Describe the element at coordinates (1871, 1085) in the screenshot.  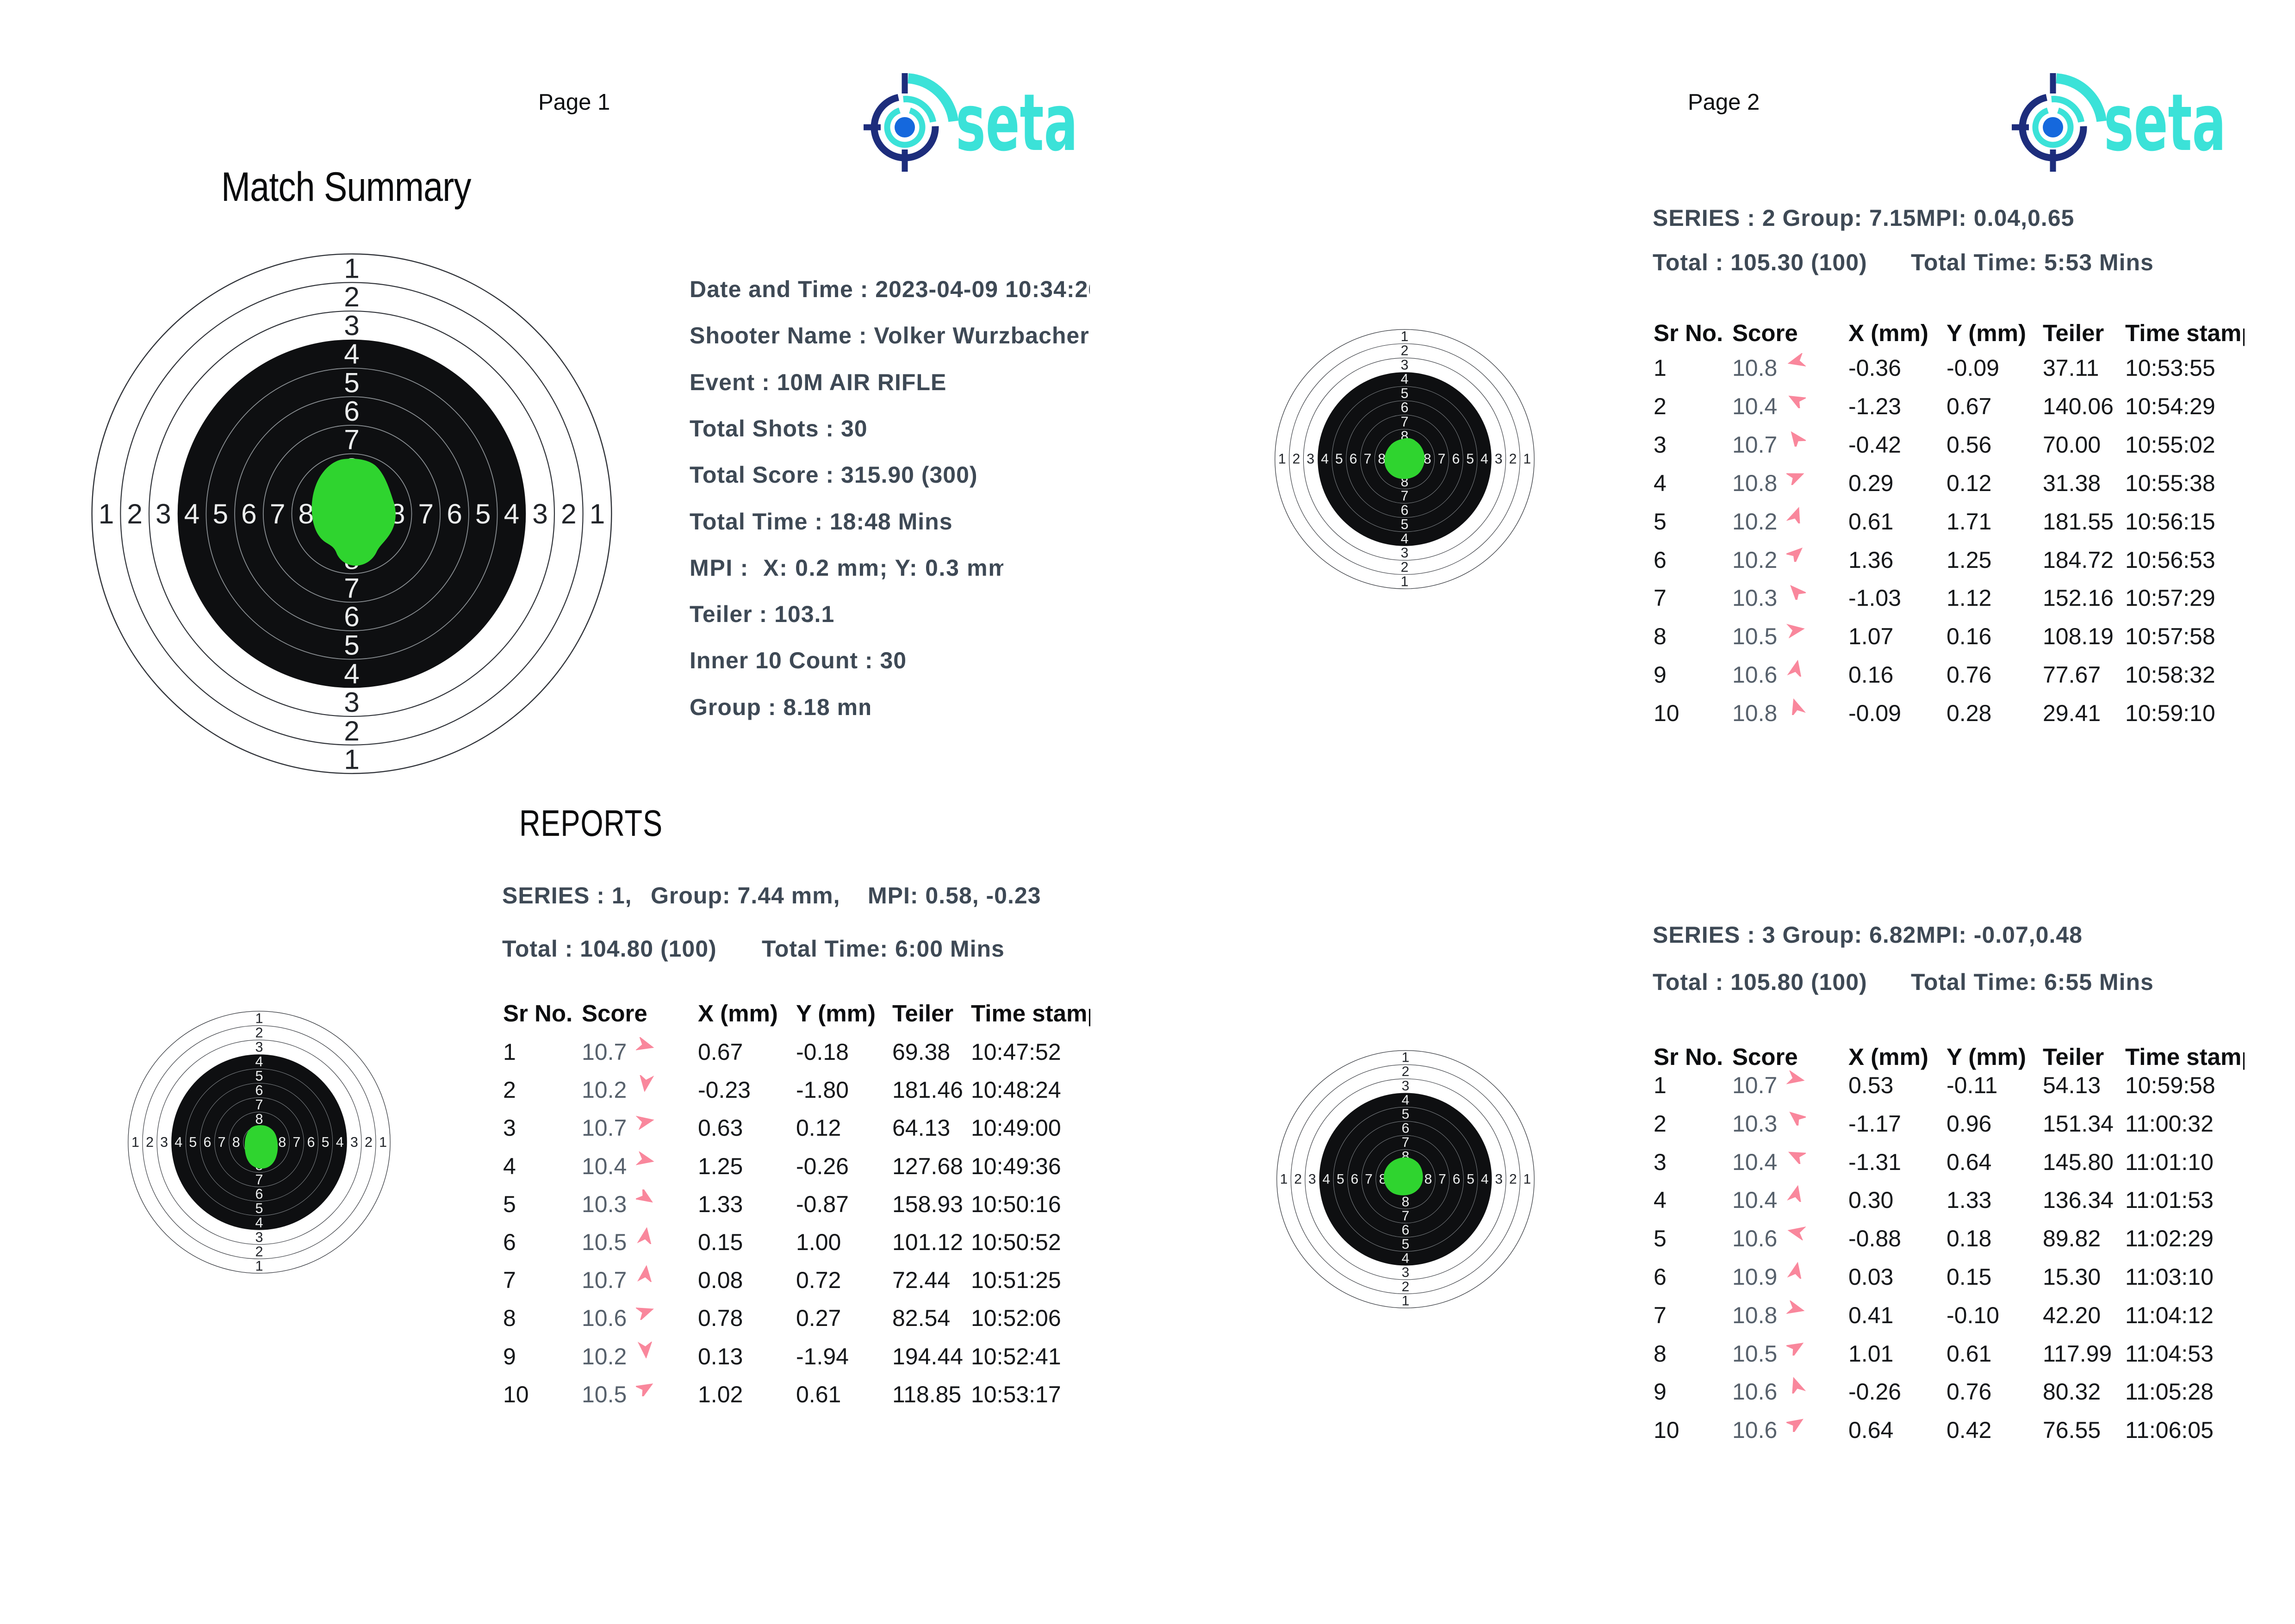
I see `cell-x-mm: 0.53` at that location.